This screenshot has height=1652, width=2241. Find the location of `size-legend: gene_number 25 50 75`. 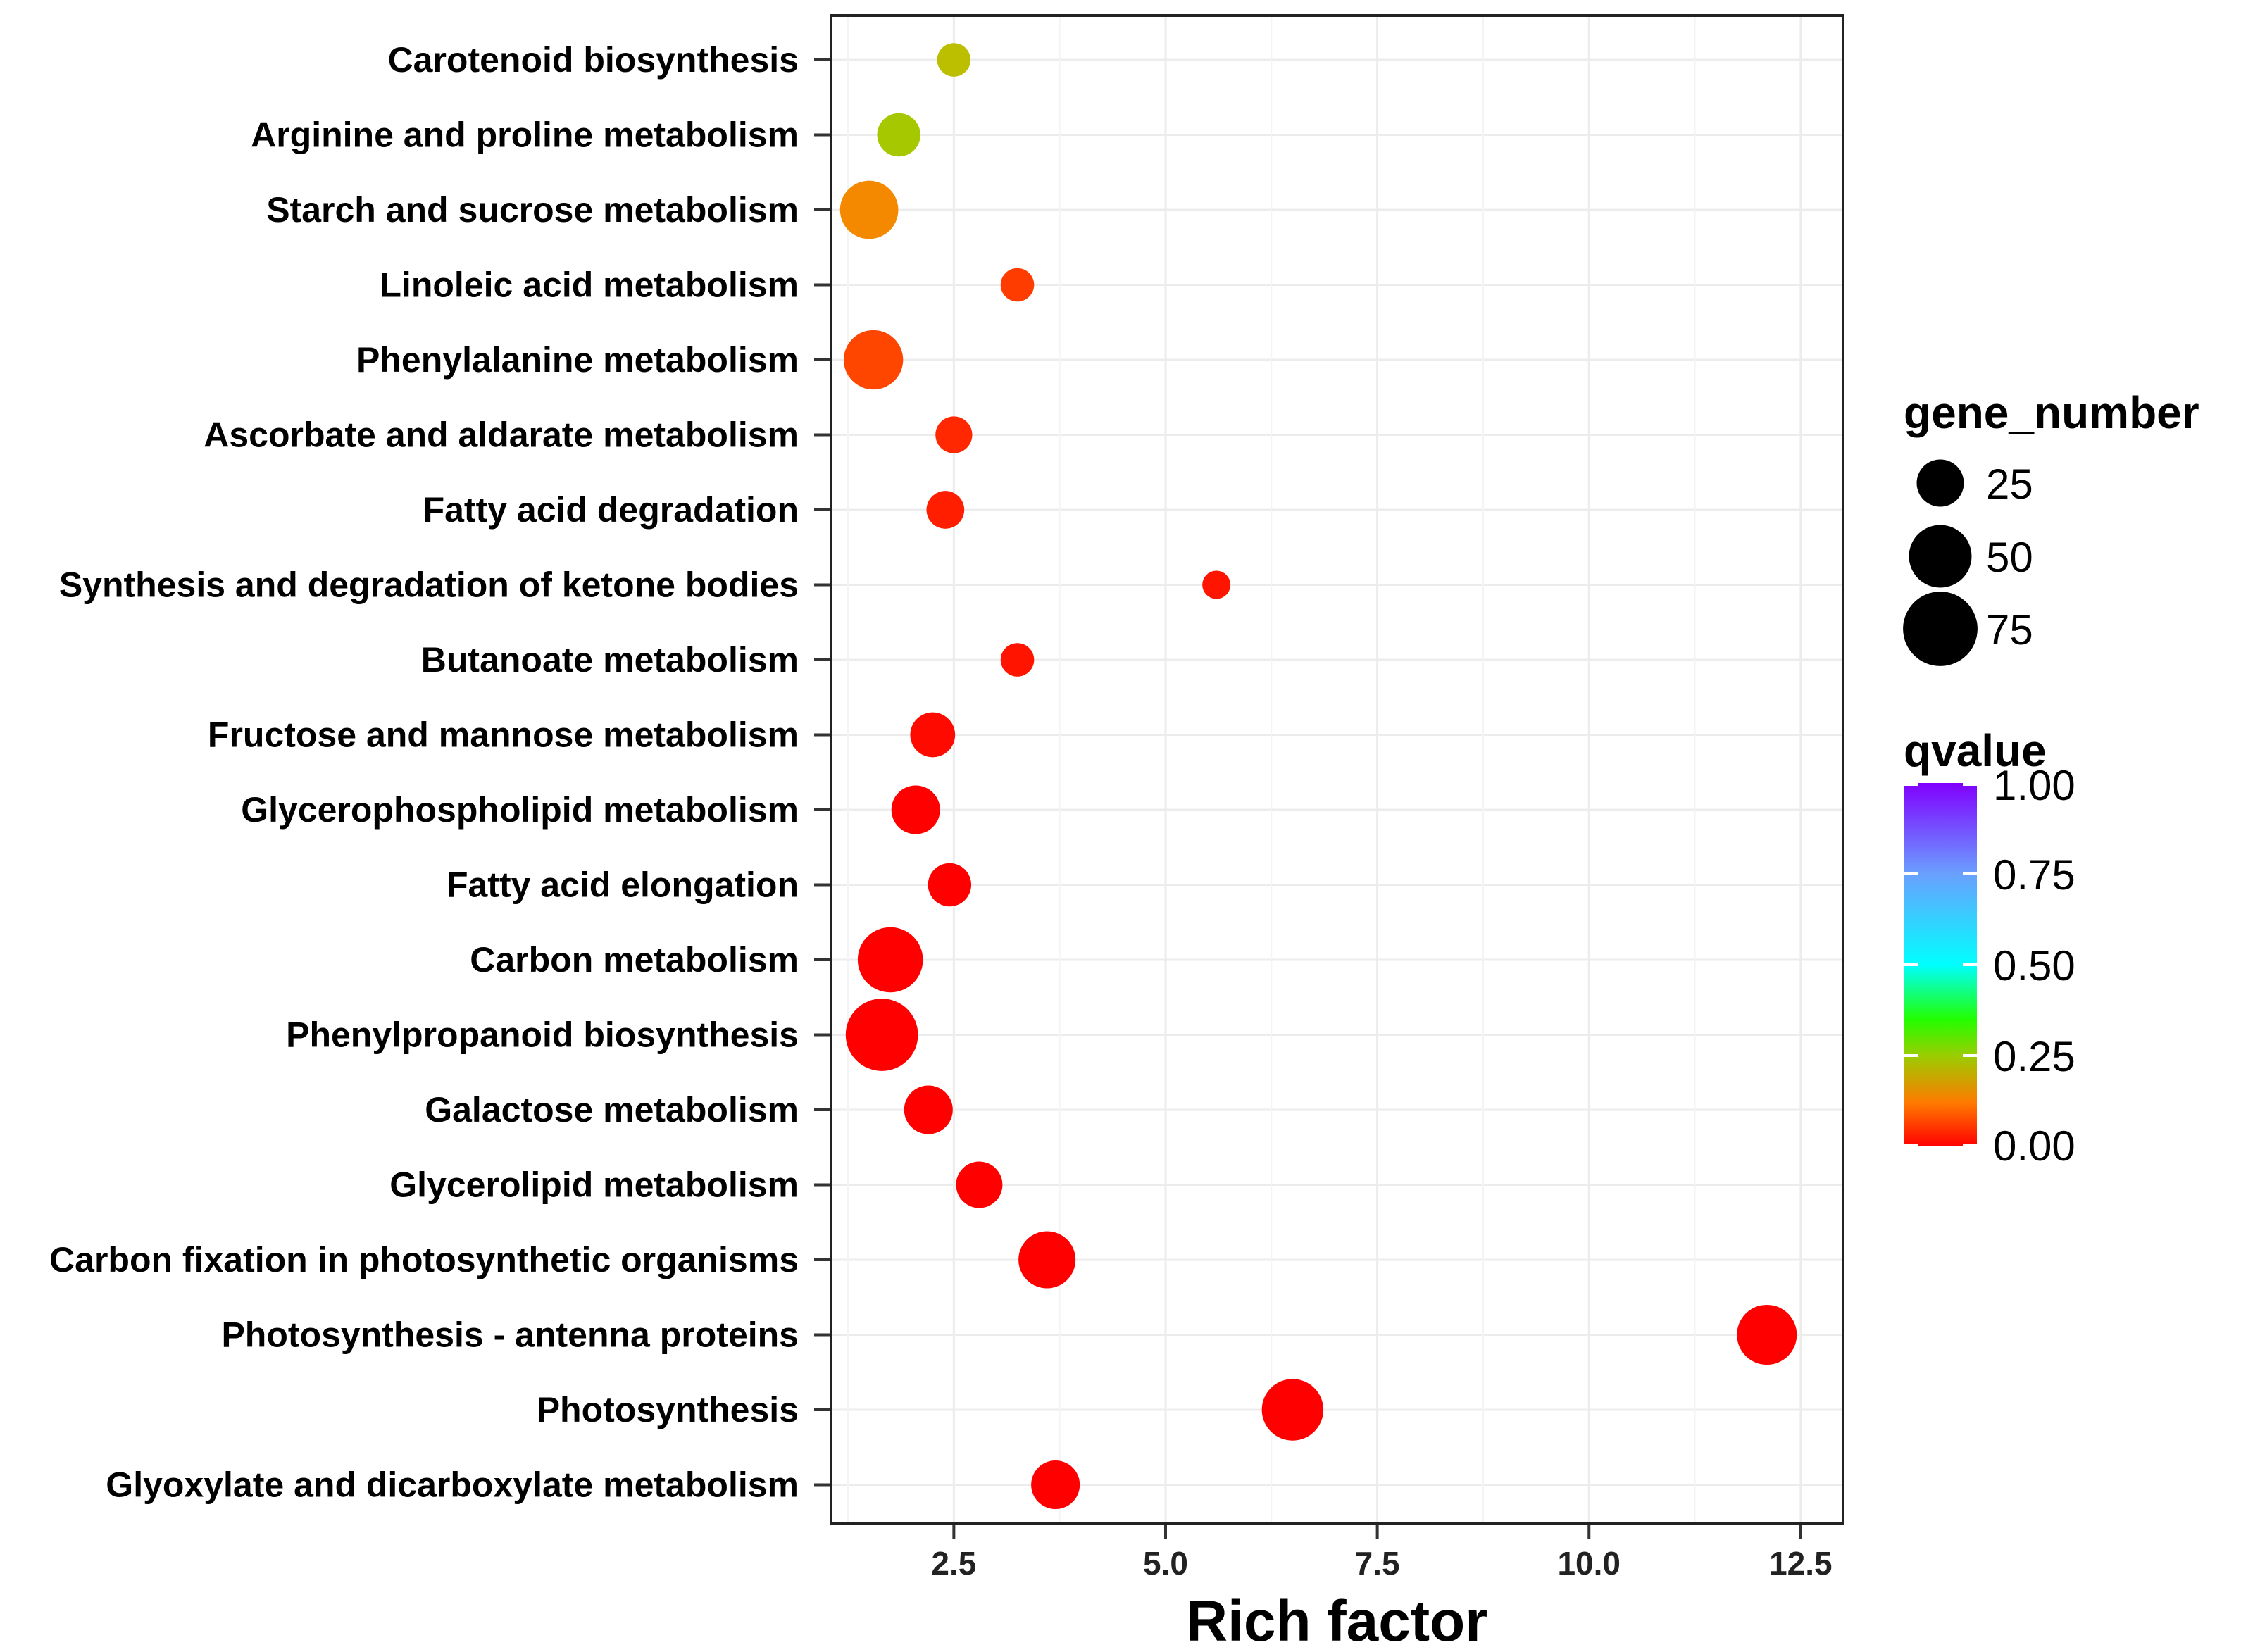

size-legend: gene_number 25 50 75 is located at coordinates (2051, 526).